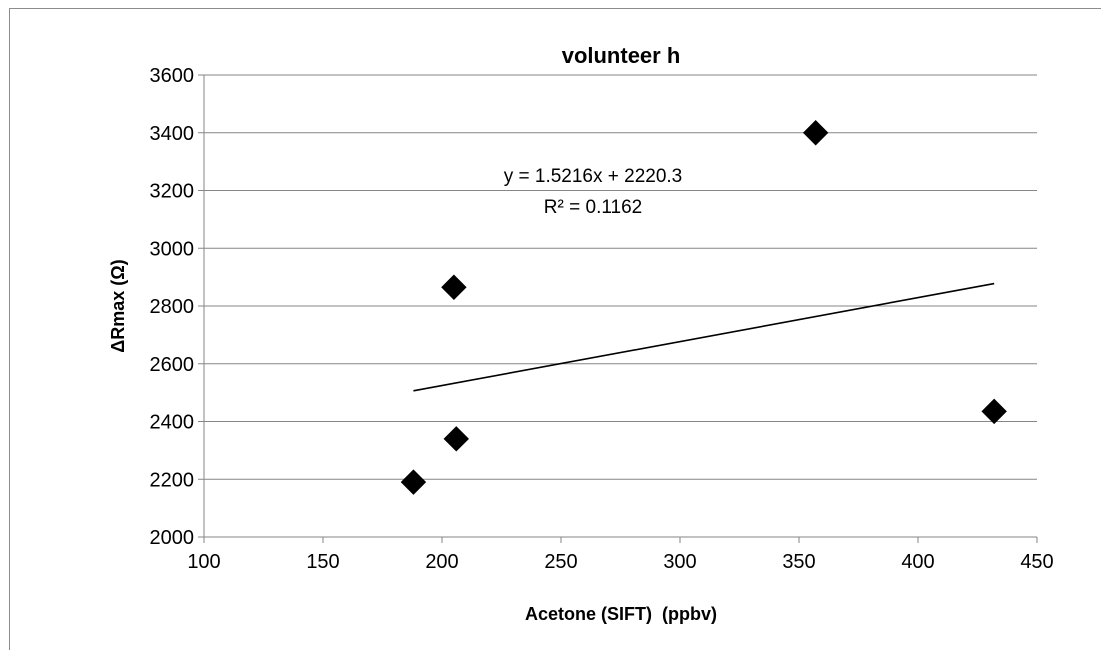 This screenshot has height=654, width=1106. I want to click on x-tick-label: 350, so click(798, 562).